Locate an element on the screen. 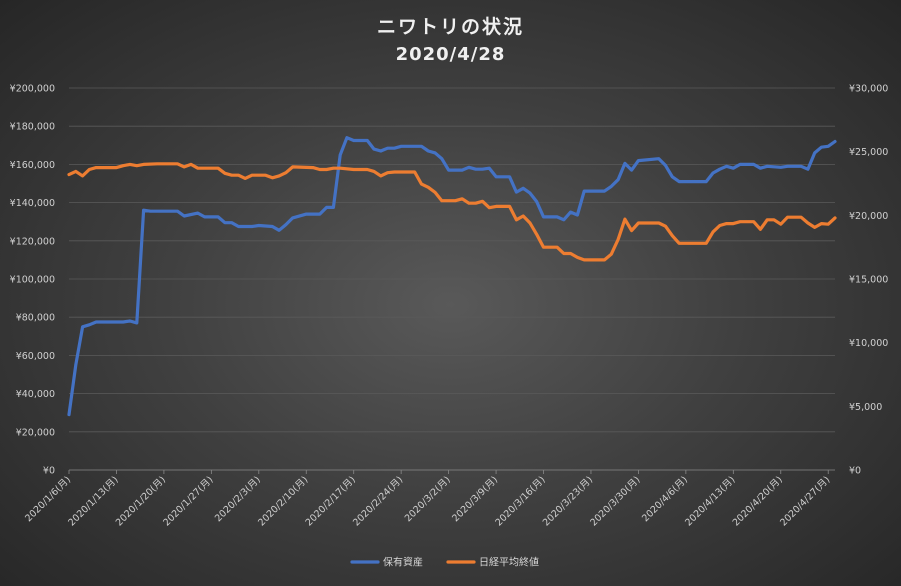  x-tick-label: 2020/3/2(月) is located at coordinates (428, 499).